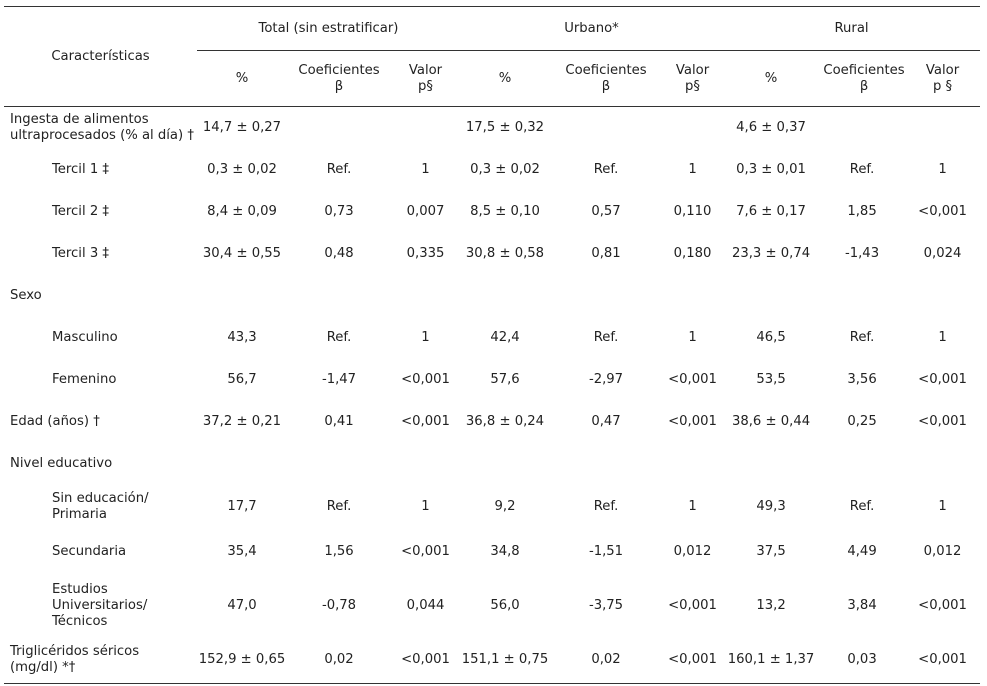  Describe the element at coordinates (692, 78) in the screenshot. I see `header-valor-p: Valor p§` at that location.